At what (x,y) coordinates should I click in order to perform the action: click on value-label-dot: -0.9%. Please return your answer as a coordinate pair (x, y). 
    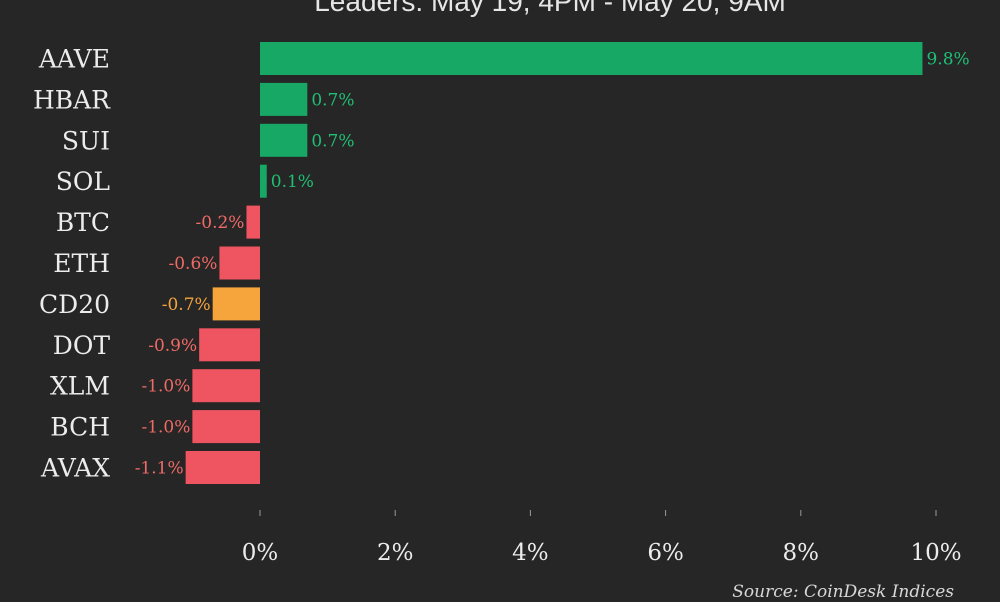
    Looking at the image, I should click on (172, 346).